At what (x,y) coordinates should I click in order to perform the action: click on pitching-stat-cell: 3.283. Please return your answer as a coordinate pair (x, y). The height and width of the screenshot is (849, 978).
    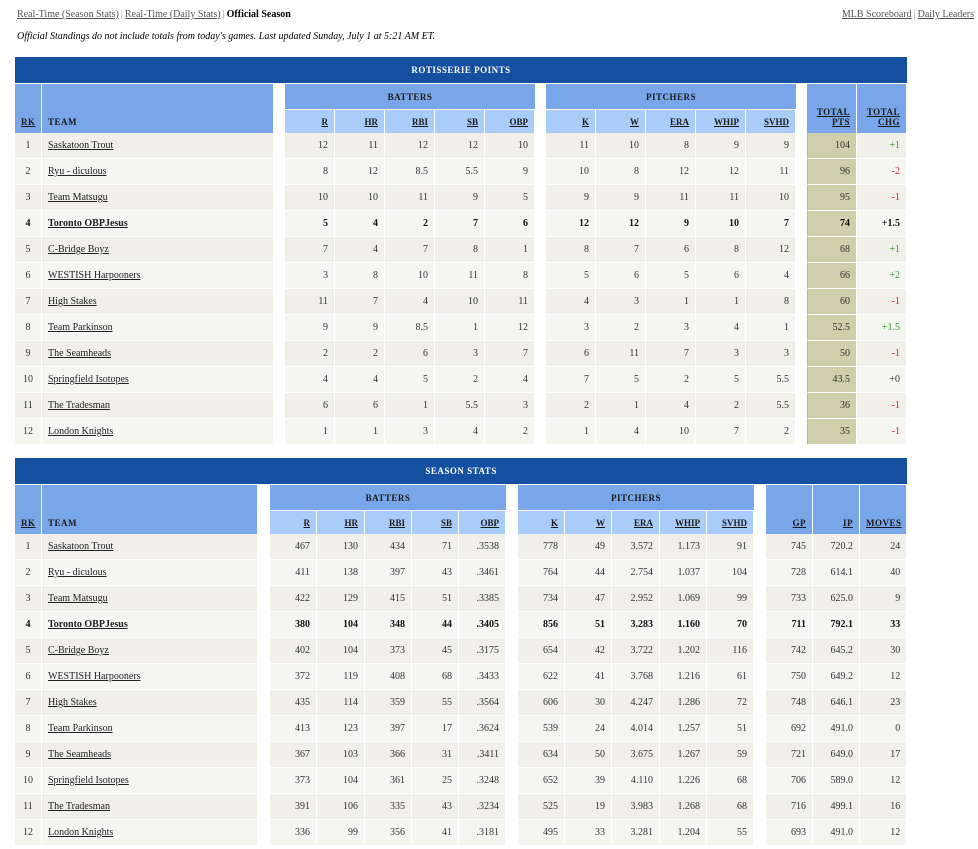
    Looking at the image, I should click on (636, 625).